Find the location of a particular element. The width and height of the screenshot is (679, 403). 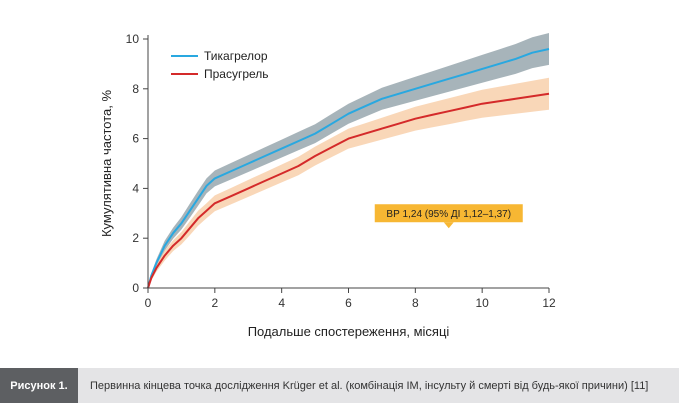

y-tick-label: 6 is located at coordinates (135, 139).